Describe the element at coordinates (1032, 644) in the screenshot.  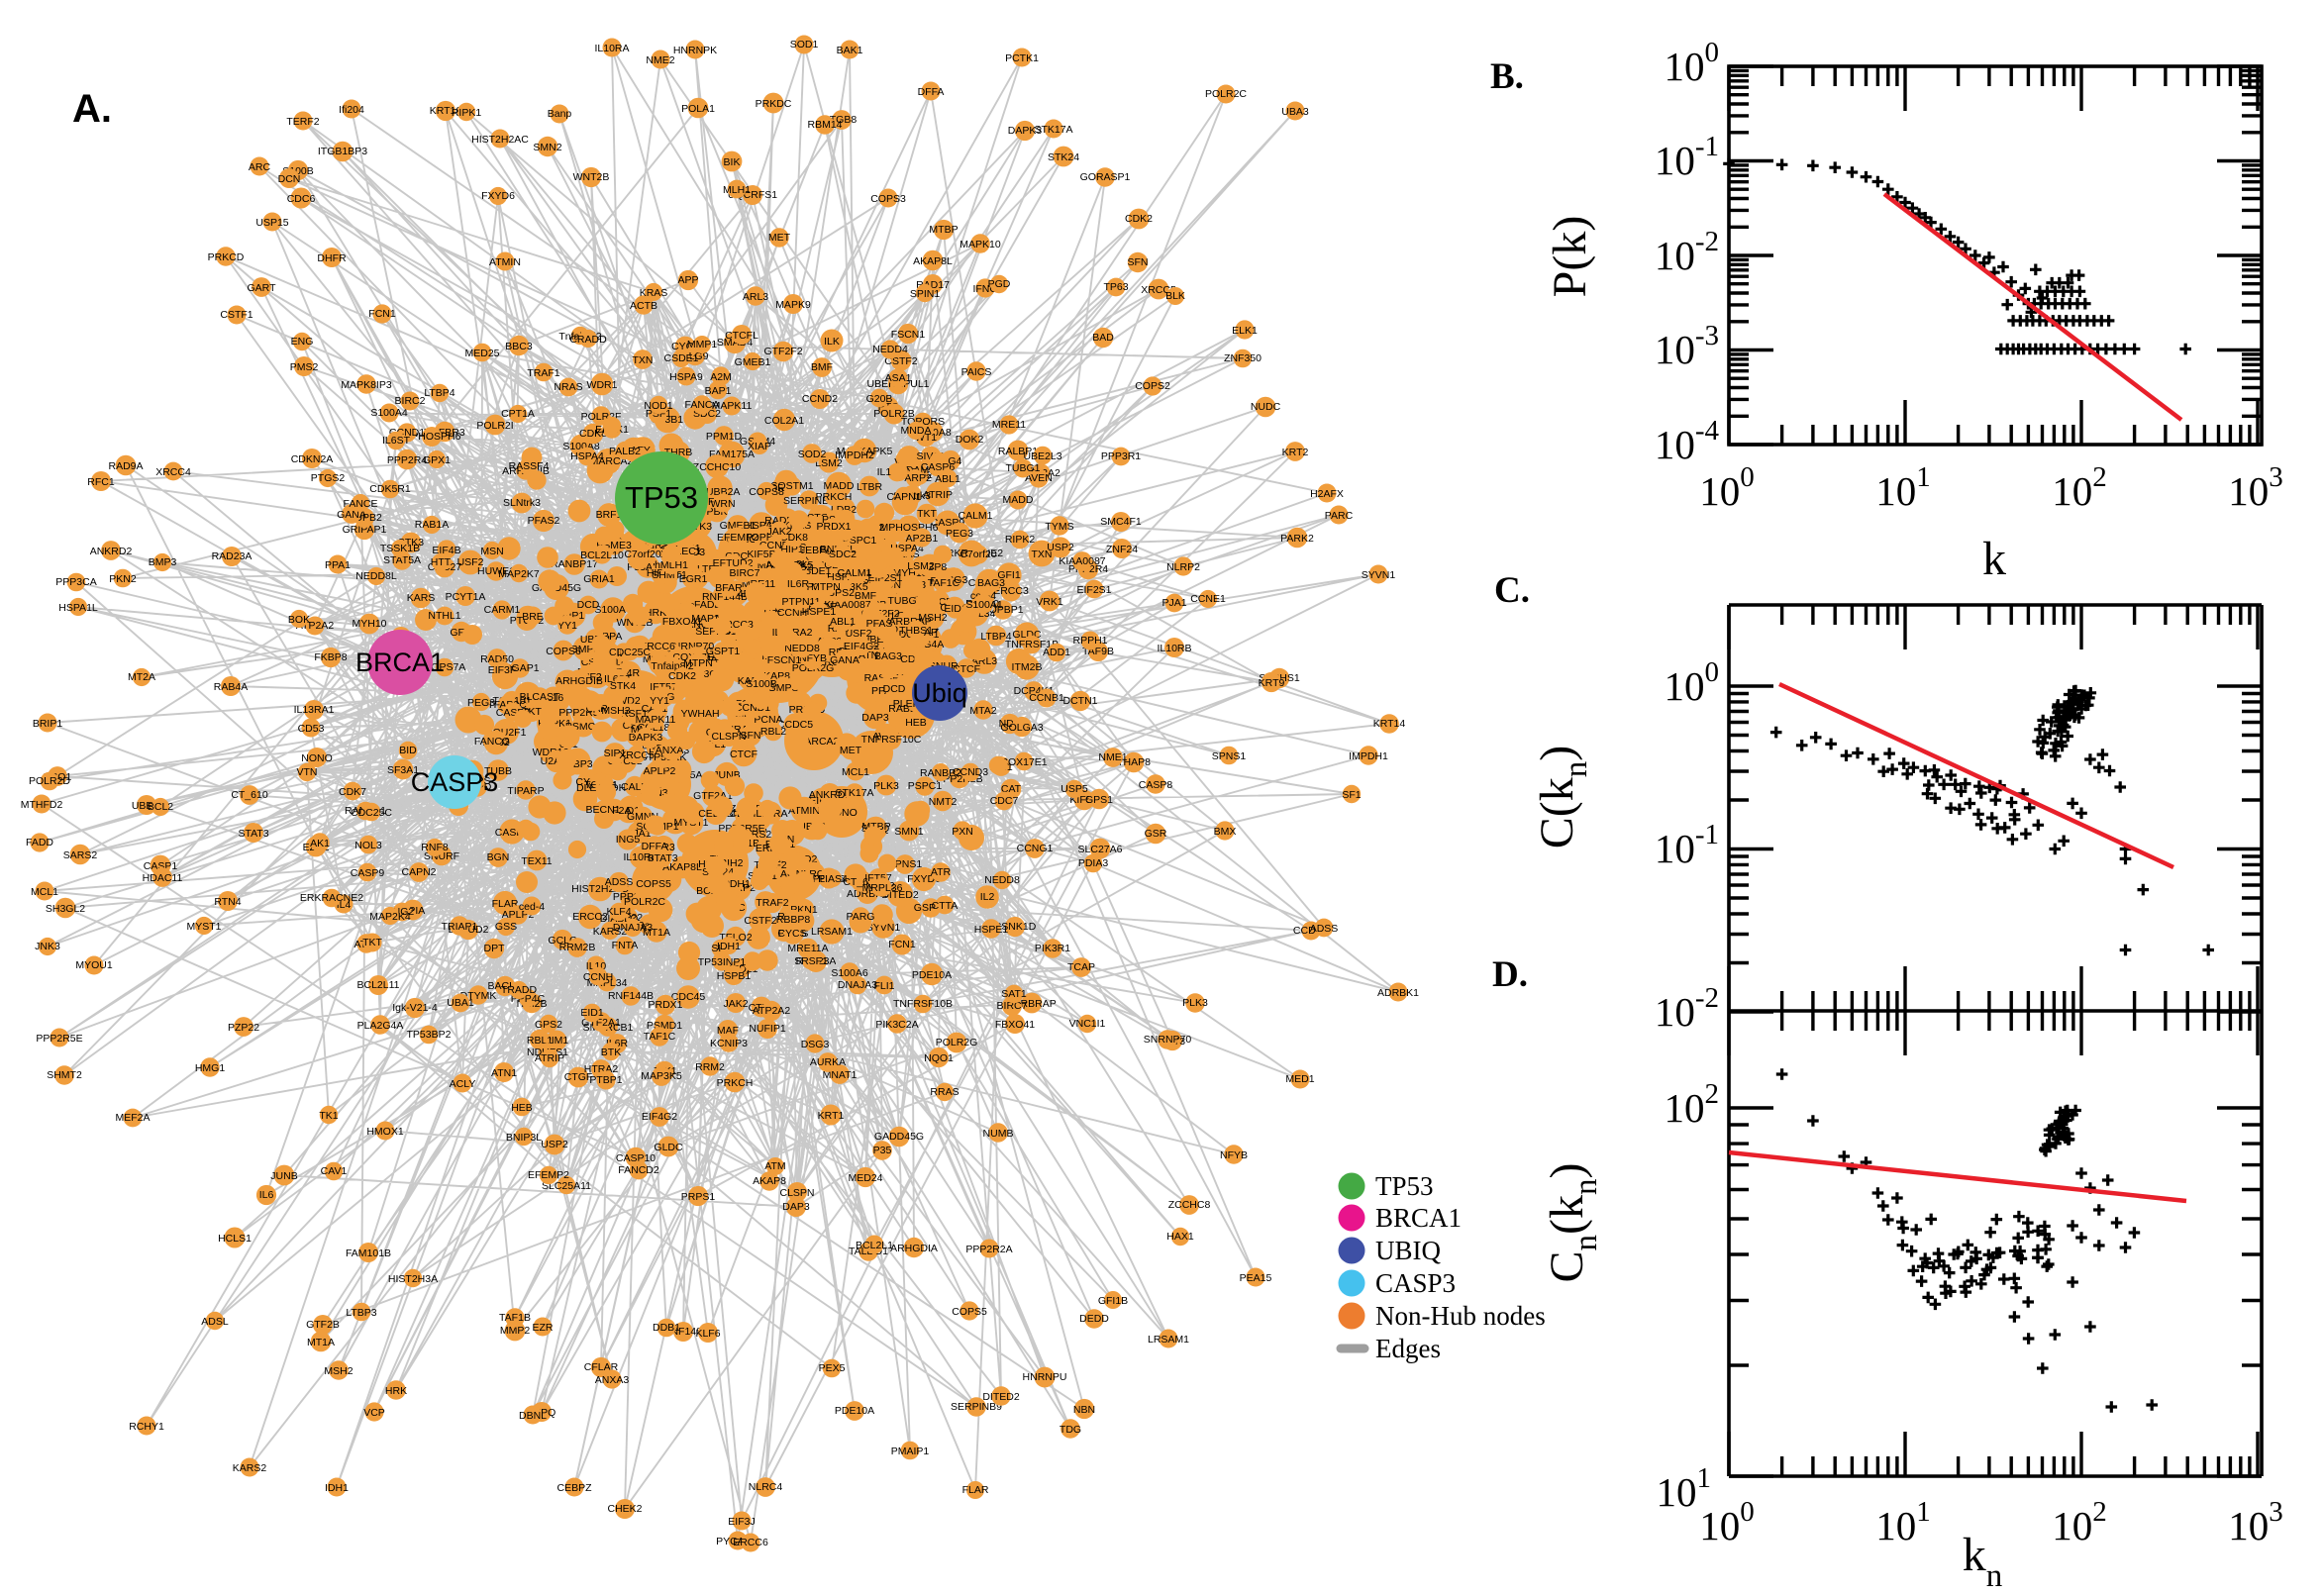
I see `svg-text: TNFRSF1B` at that location.